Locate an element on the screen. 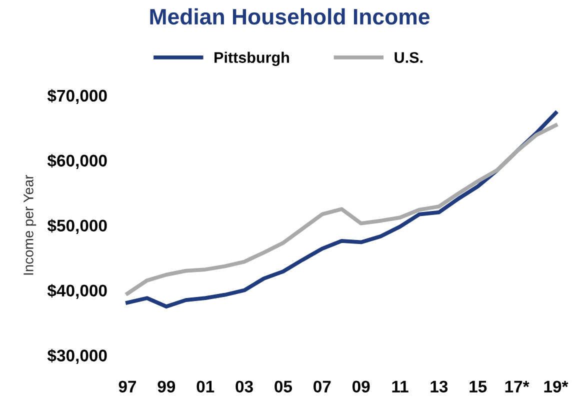 Image resolution: width=579 pixels, height=406 pixels. legend-label: U.S. is located at coordinates (408, 57).